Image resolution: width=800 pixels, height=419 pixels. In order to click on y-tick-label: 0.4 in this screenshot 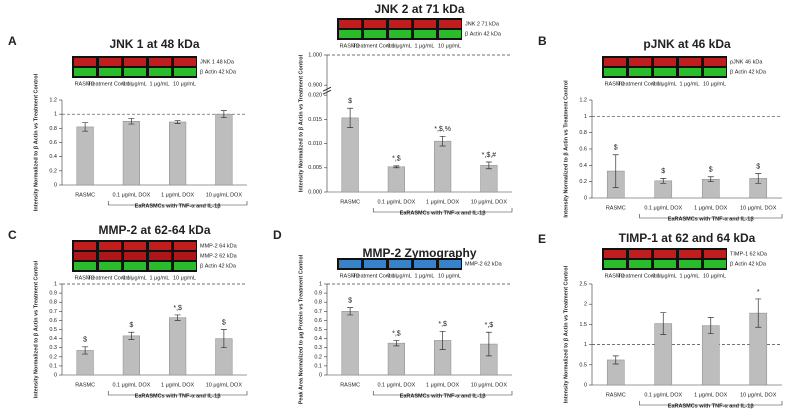, I will do `click(318, 339)`.